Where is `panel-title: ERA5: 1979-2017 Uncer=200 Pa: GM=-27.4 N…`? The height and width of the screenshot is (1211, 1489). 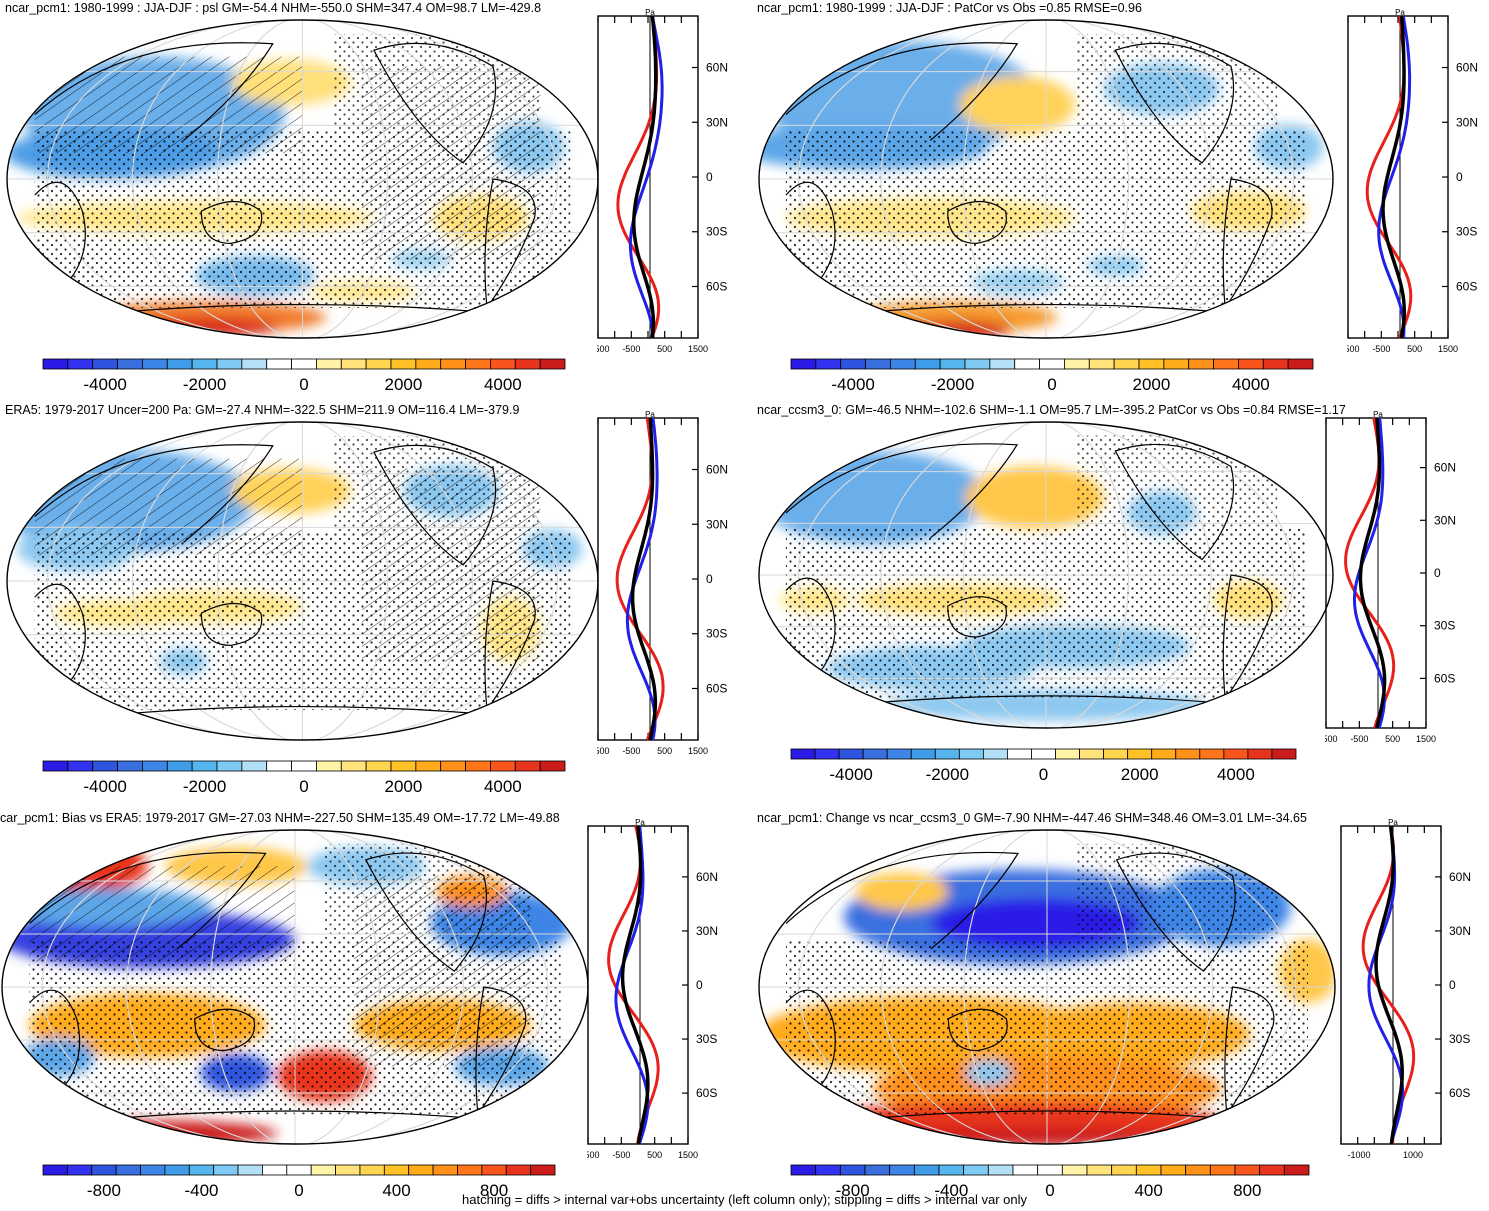 panel-title: ERA5: 1979-2017 Uncer=200 Pa: GM=-27.4 N… is located at coordinates (262, 410).